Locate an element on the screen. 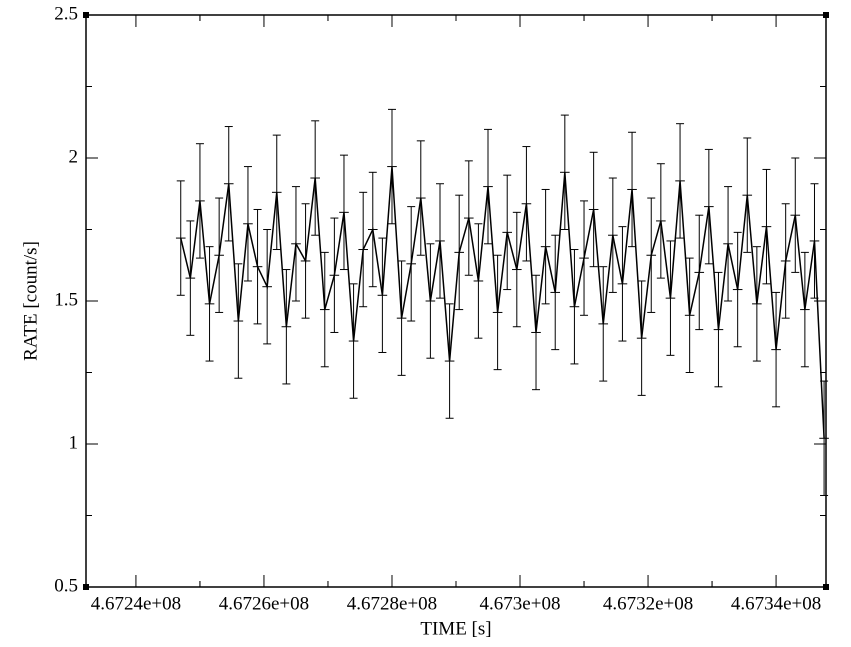 This screenshot has height=647, width=851. y-tick-label: 1.5 is located at coordinates (66, 299).